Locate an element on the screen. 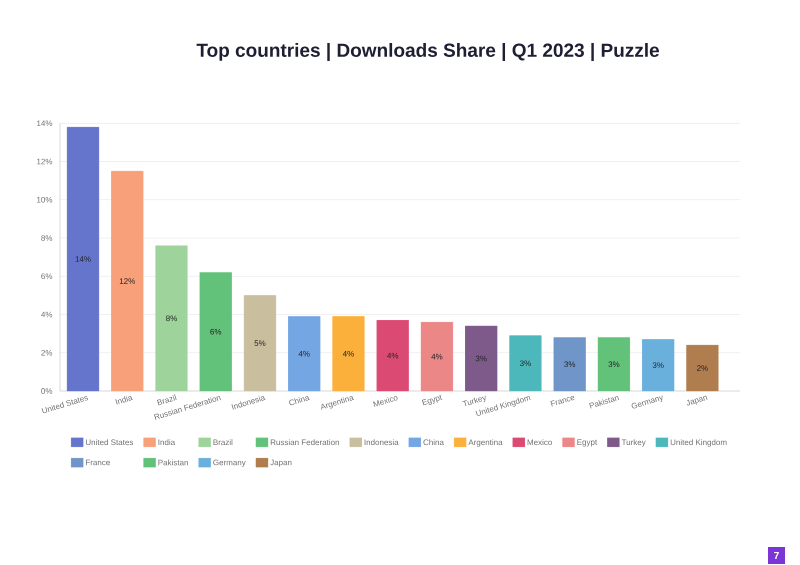 This screenshot has width=800, height=565. x-tick-label: Mexico is located at coordinates (385, 401).